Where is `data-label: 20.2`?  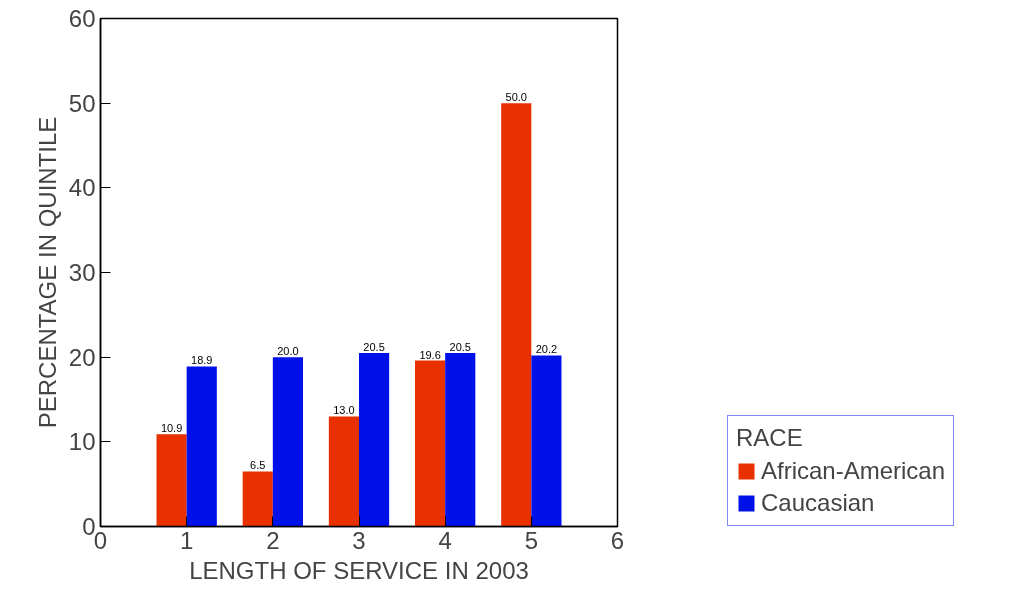
data-label: 20.2 is located at coordinates (546, 349).